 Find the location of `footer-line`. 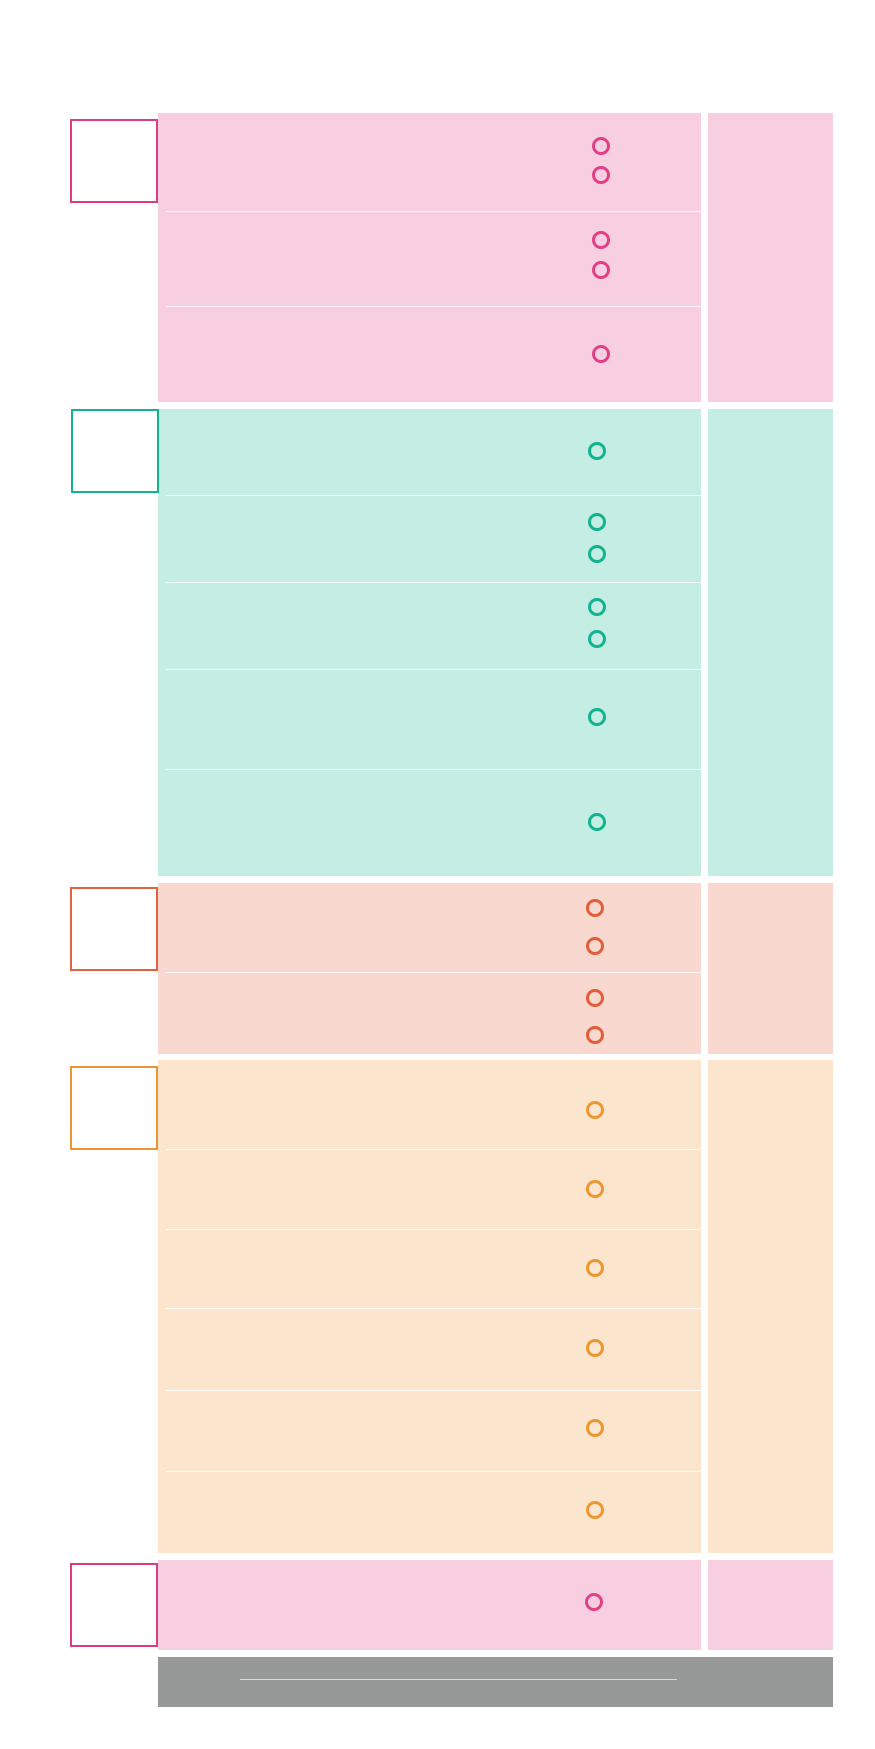

footer-line is located at coordinates (458, 1679).